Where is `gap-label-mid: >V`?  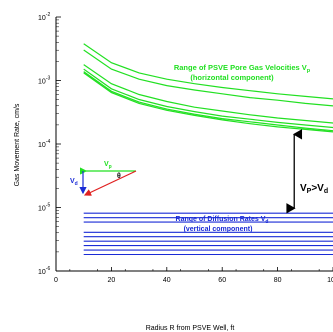 gap-label-mid: >V is located at coordinates (317, 188).